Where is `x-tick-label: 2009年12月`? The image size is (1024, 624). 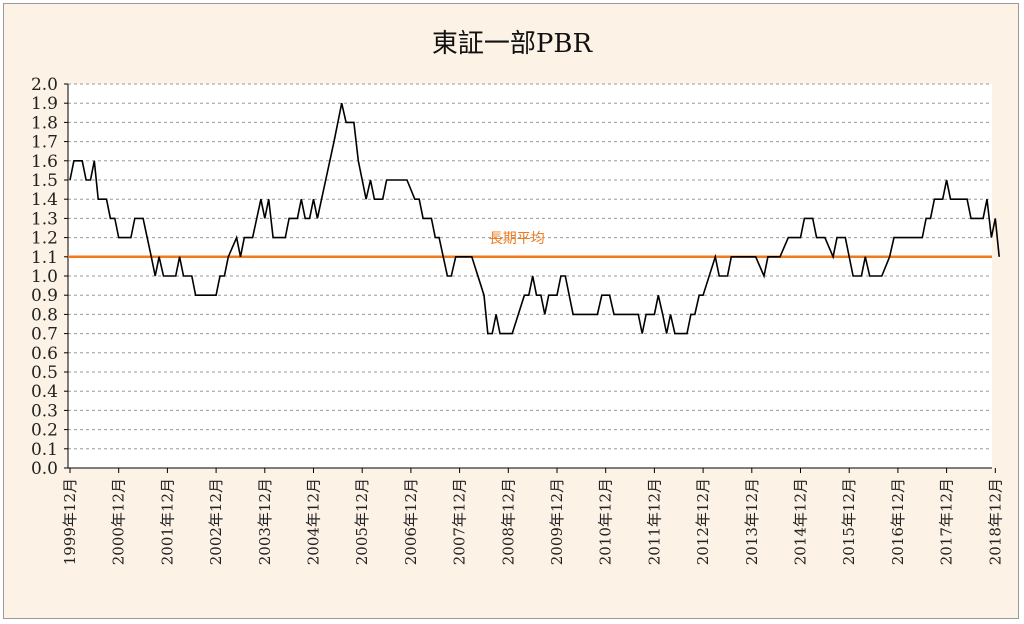 x-tick-label: 2009年12月 is located at coordinates (557, 521).